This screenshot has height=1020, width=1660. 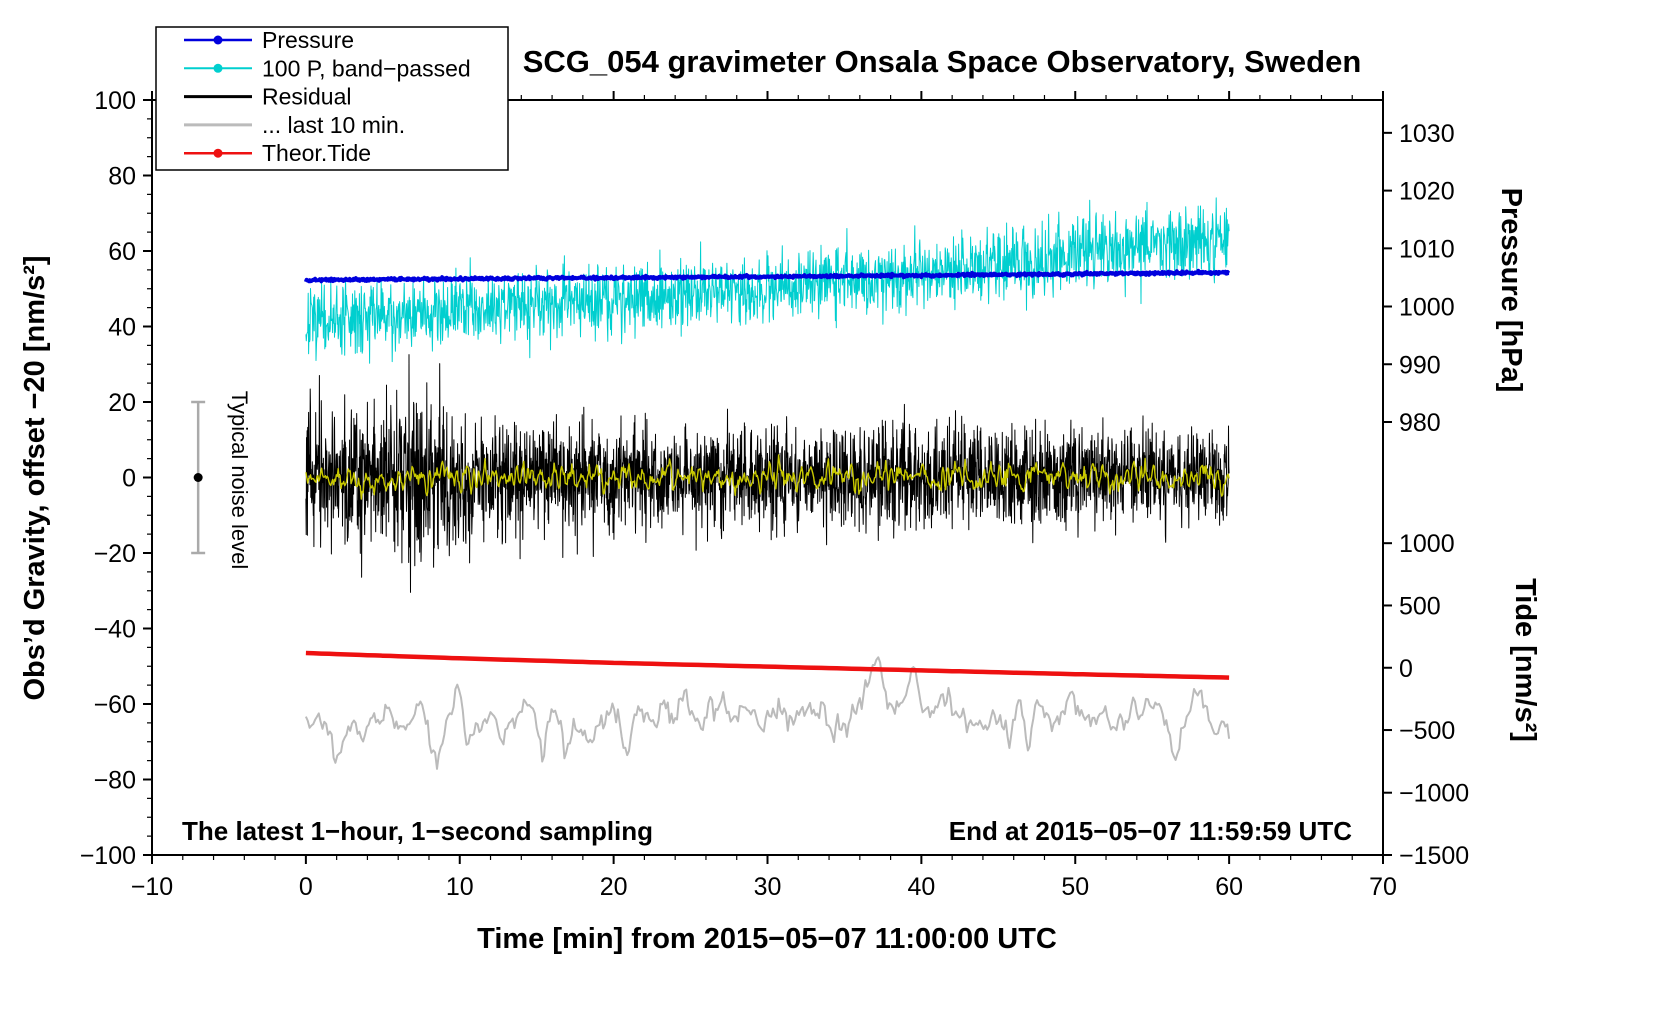 I want to click on noise-level-marker, so click(x=198, y=477).